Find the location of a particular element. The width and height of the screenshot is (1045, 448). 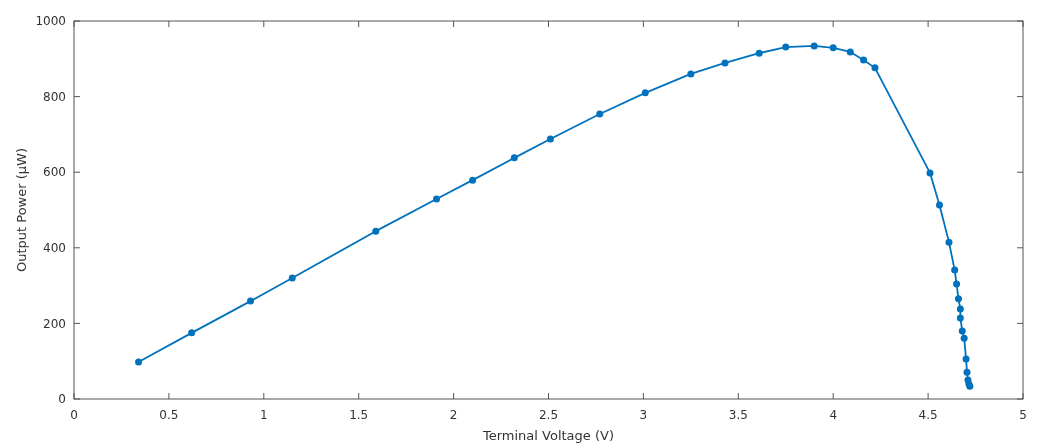

x-tick-label: 4.5 is located at coordinates (928, 415).